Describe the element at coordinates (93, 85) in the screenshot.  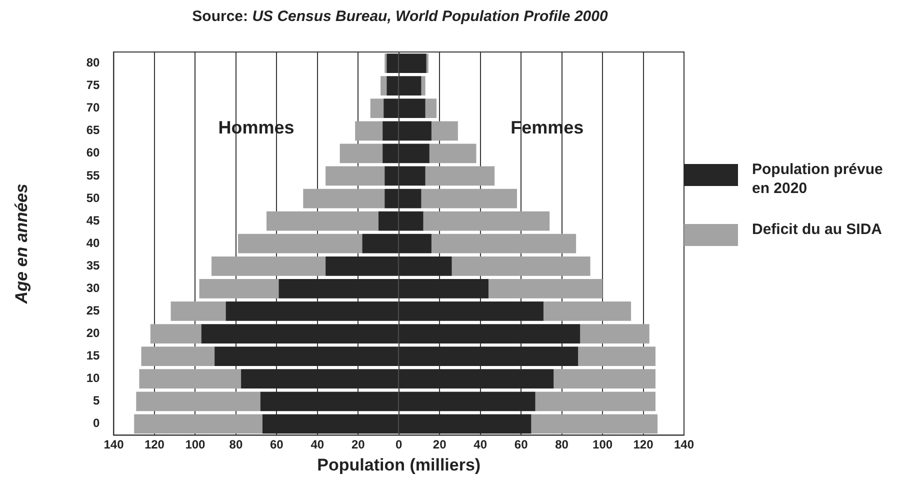
I see `y-tick-label: 75` at that location.